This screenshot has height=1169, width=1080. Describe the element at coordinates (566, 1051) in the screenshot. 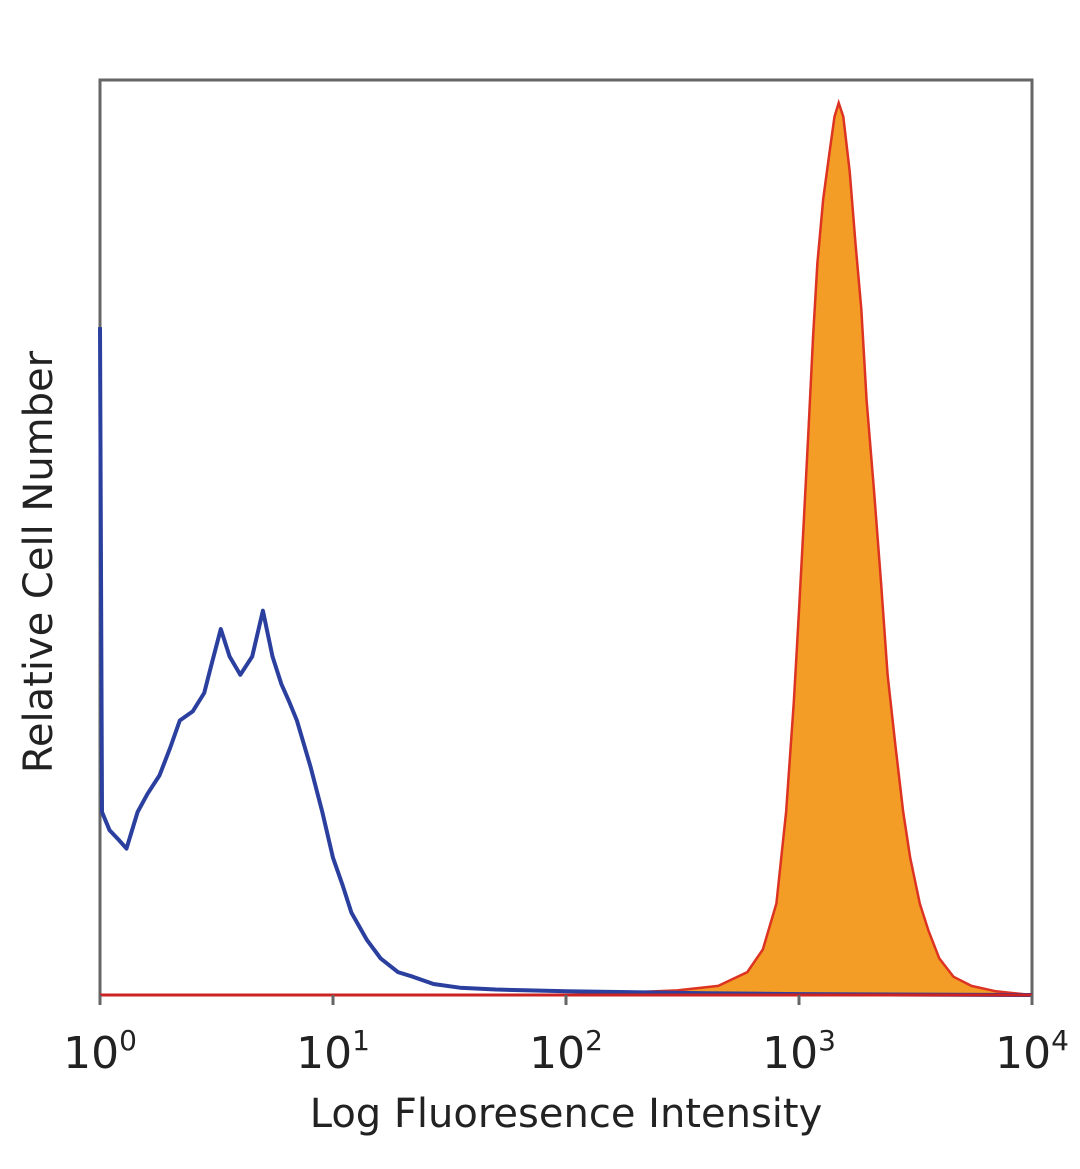

I see `x-tick-label: 102` at that location.